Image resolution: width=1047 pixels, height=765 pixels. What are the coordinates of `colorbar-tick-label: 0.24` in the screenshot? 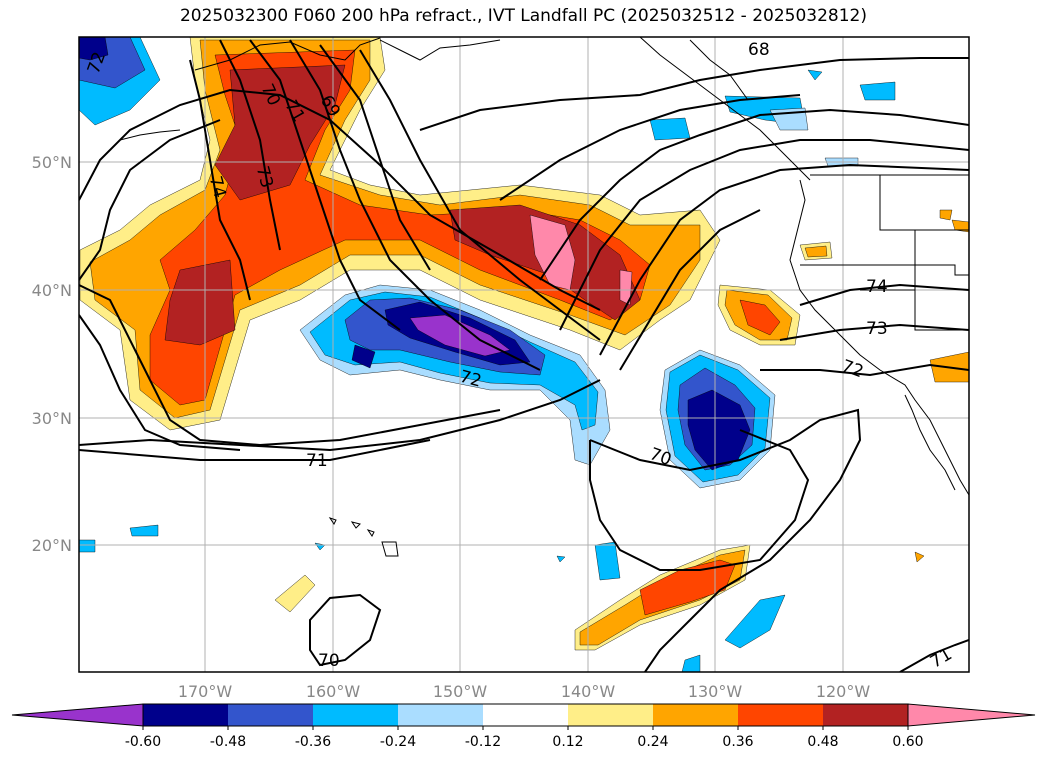 It's located at (652, 742).